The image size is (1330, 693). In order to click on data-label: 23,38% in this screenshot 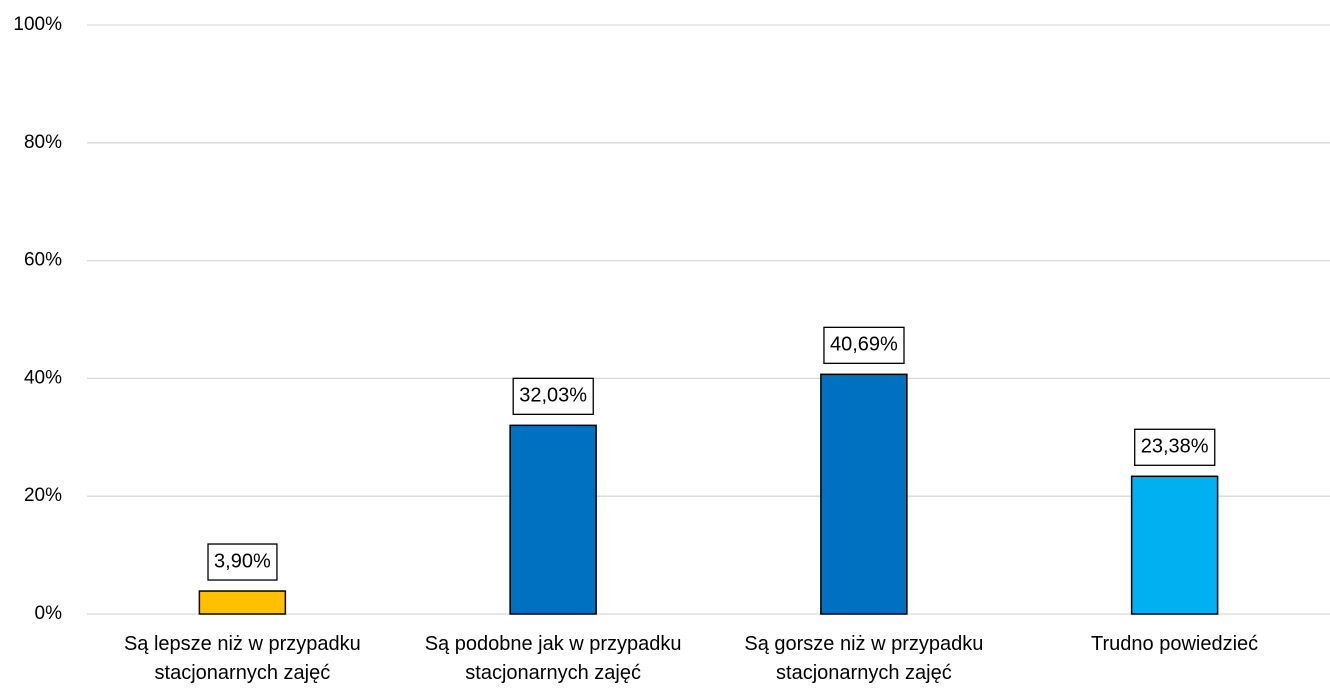, I will do `click(1175, 447)`.